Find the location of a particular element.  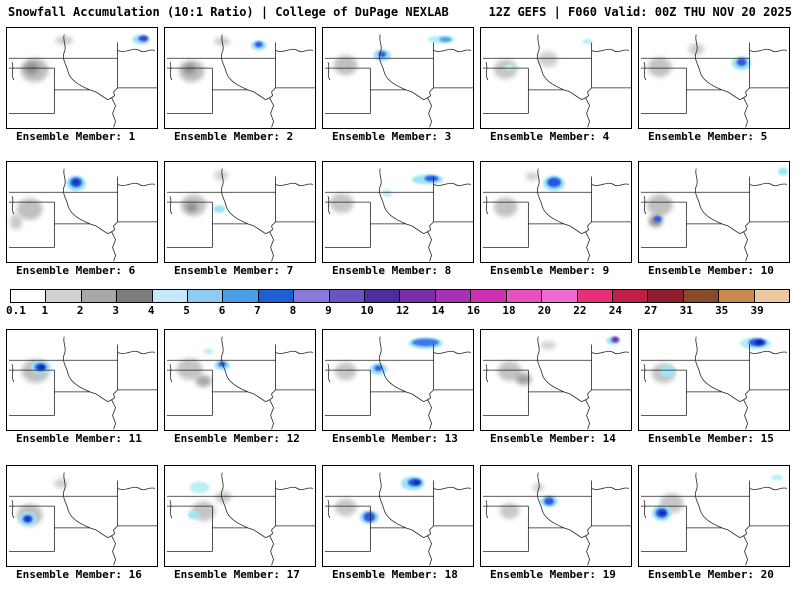

colorbar-tick: 22 is located at coordinates (580, 310).